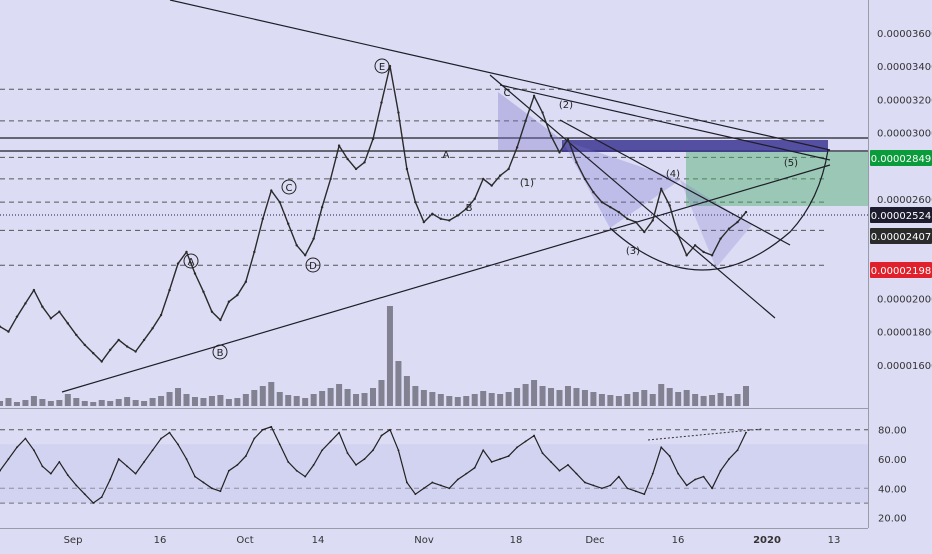 Image resolution: width=932 pixels, height=554 pixels. Describe the element at coordinates (892, 460) in the screenshot. I see `rsi-tick-label: 60.00` at that location.